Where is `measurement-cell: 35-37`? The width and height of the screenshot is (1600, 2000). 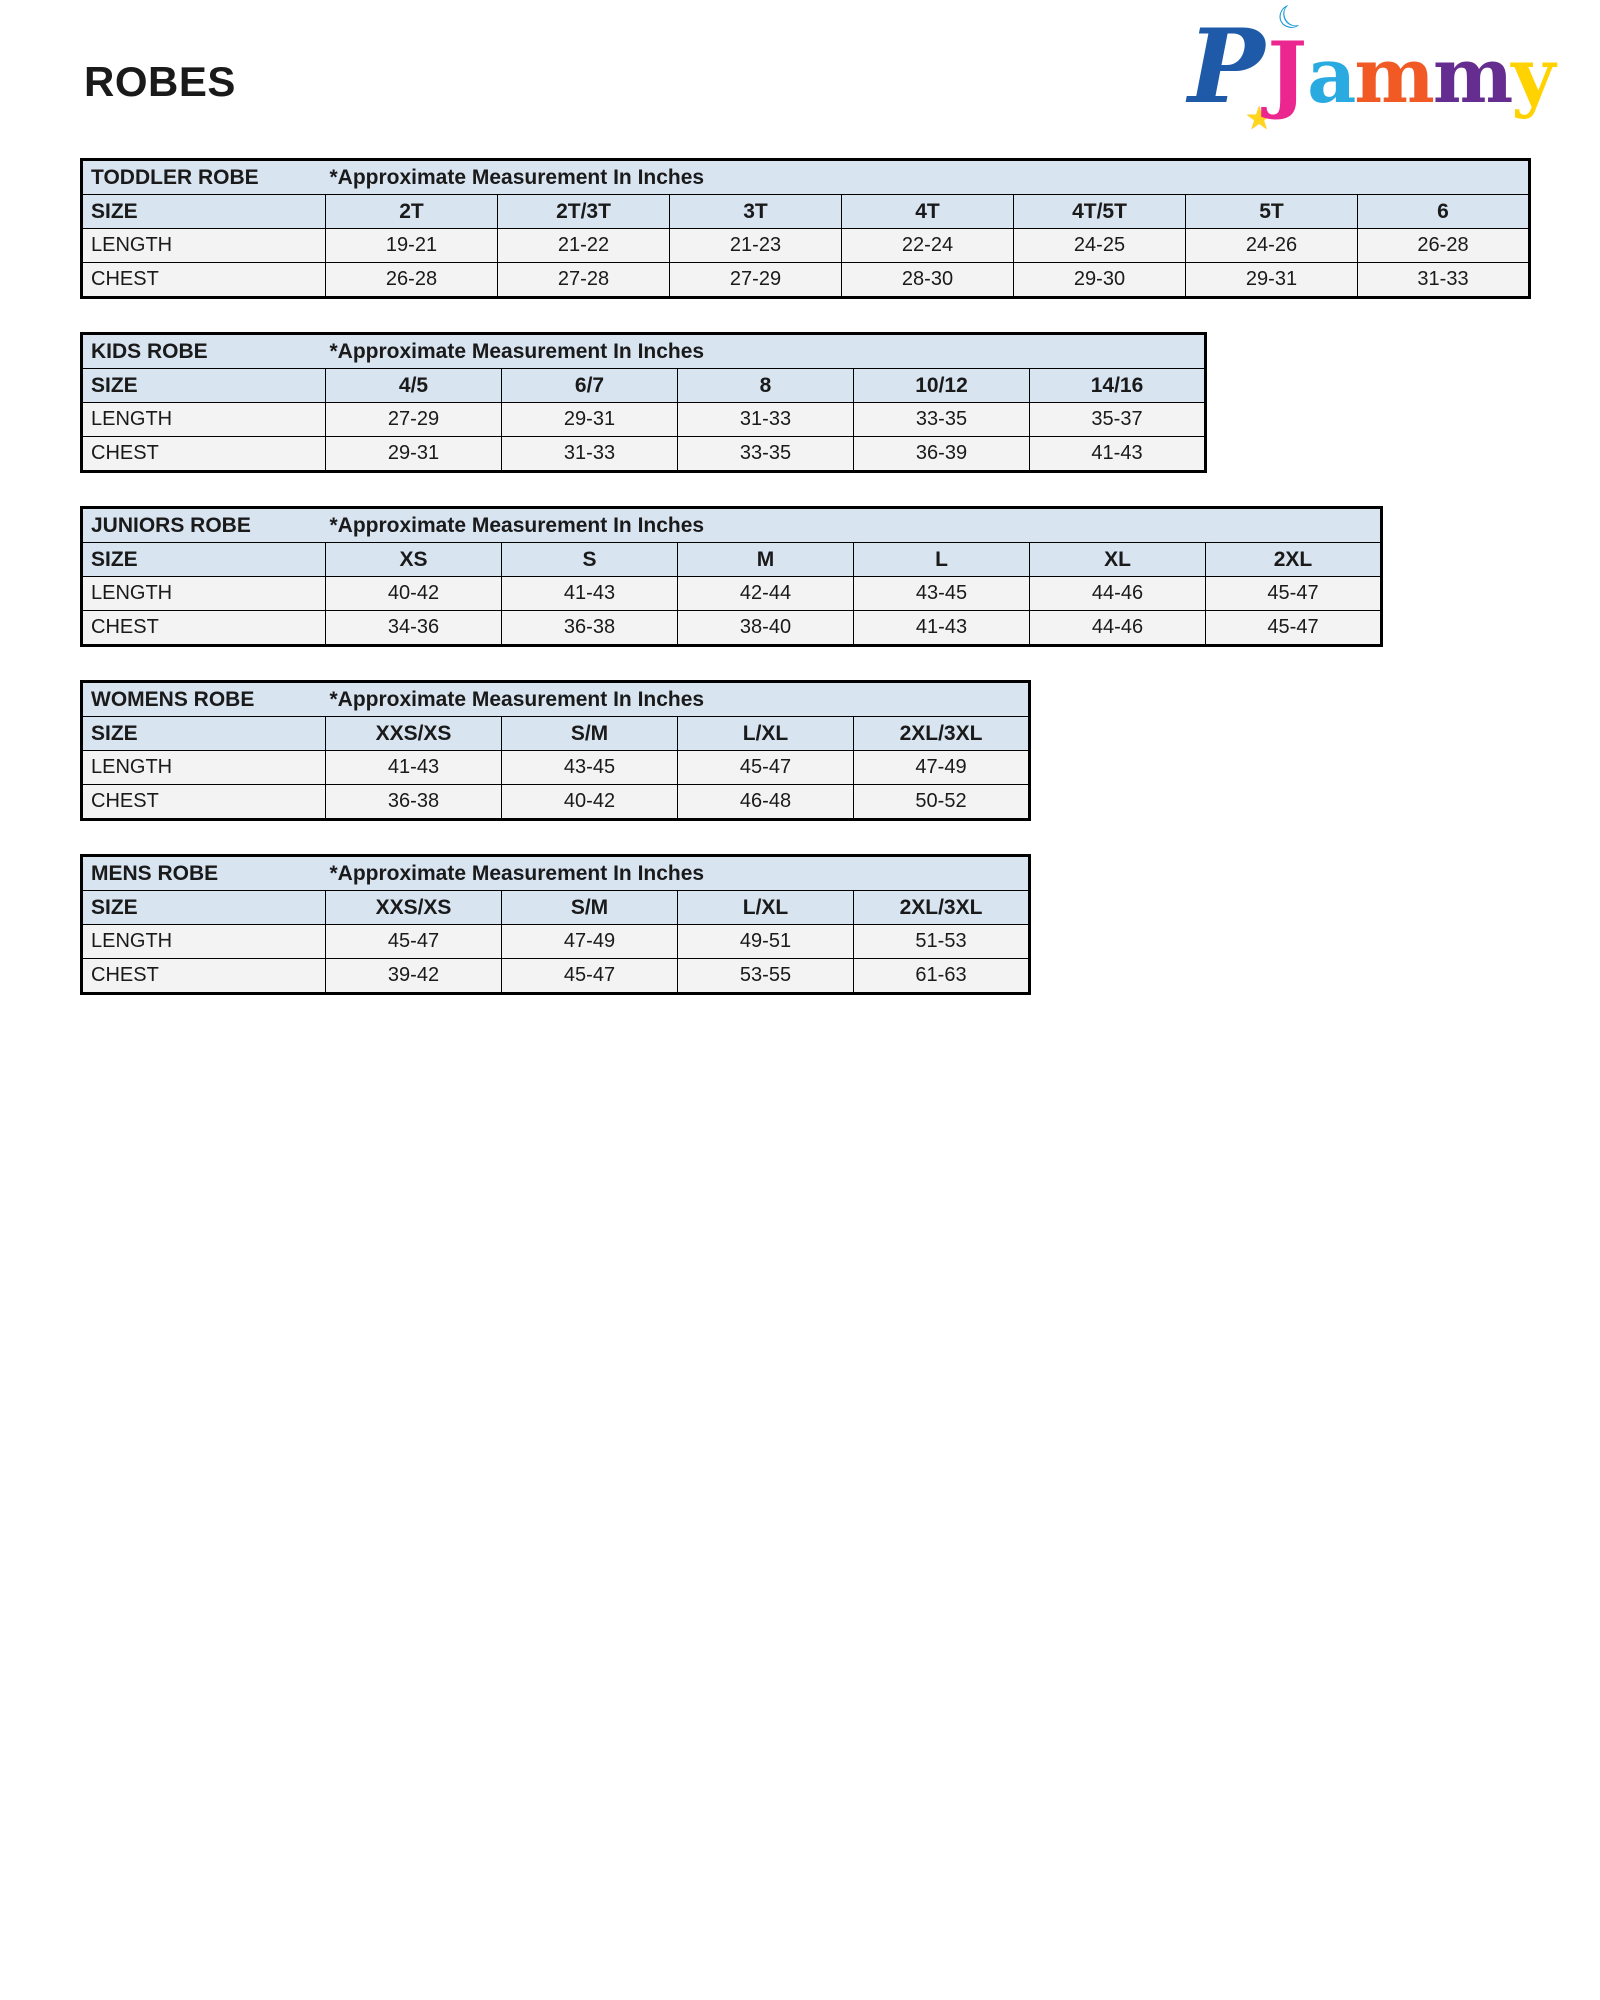
measurement-cell: 35-37 is located at coordinates (1117, 419).